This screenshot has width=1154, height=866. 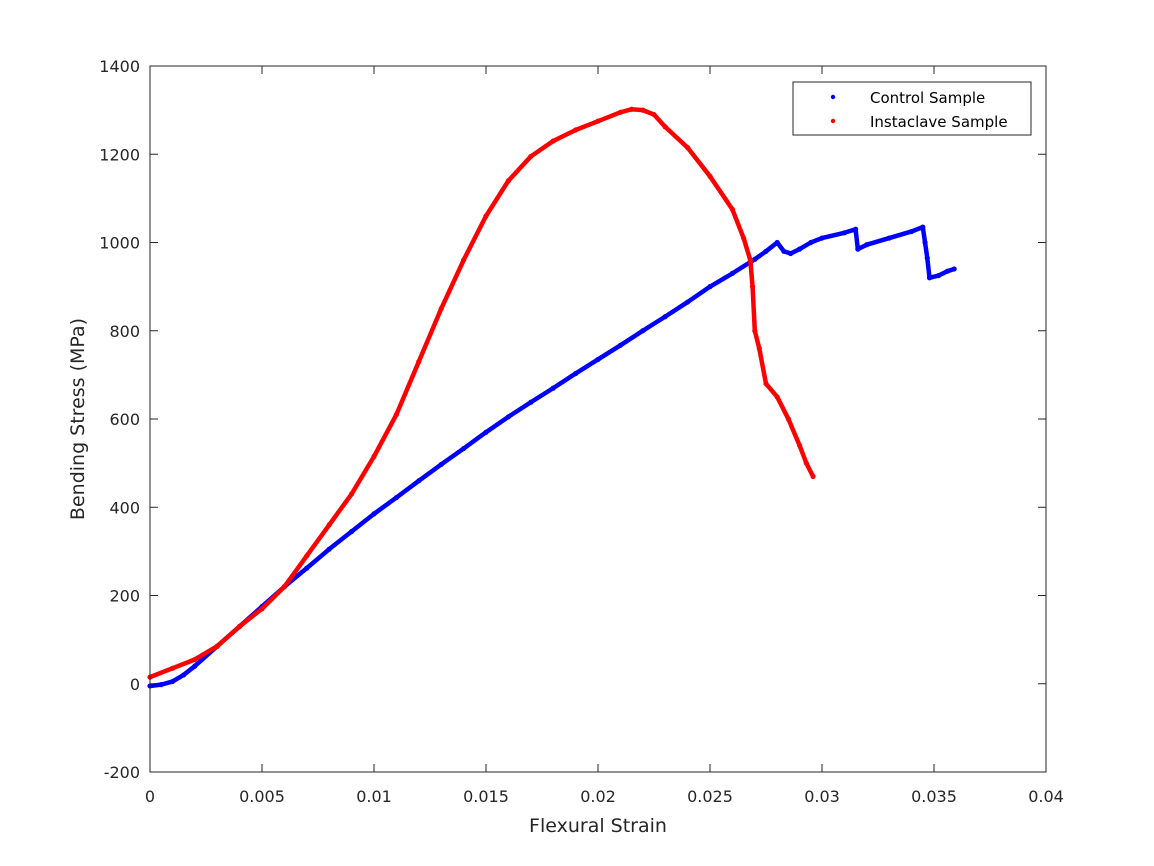 I want to click on y-tick-label: 1400, so click(x=119, y=66).